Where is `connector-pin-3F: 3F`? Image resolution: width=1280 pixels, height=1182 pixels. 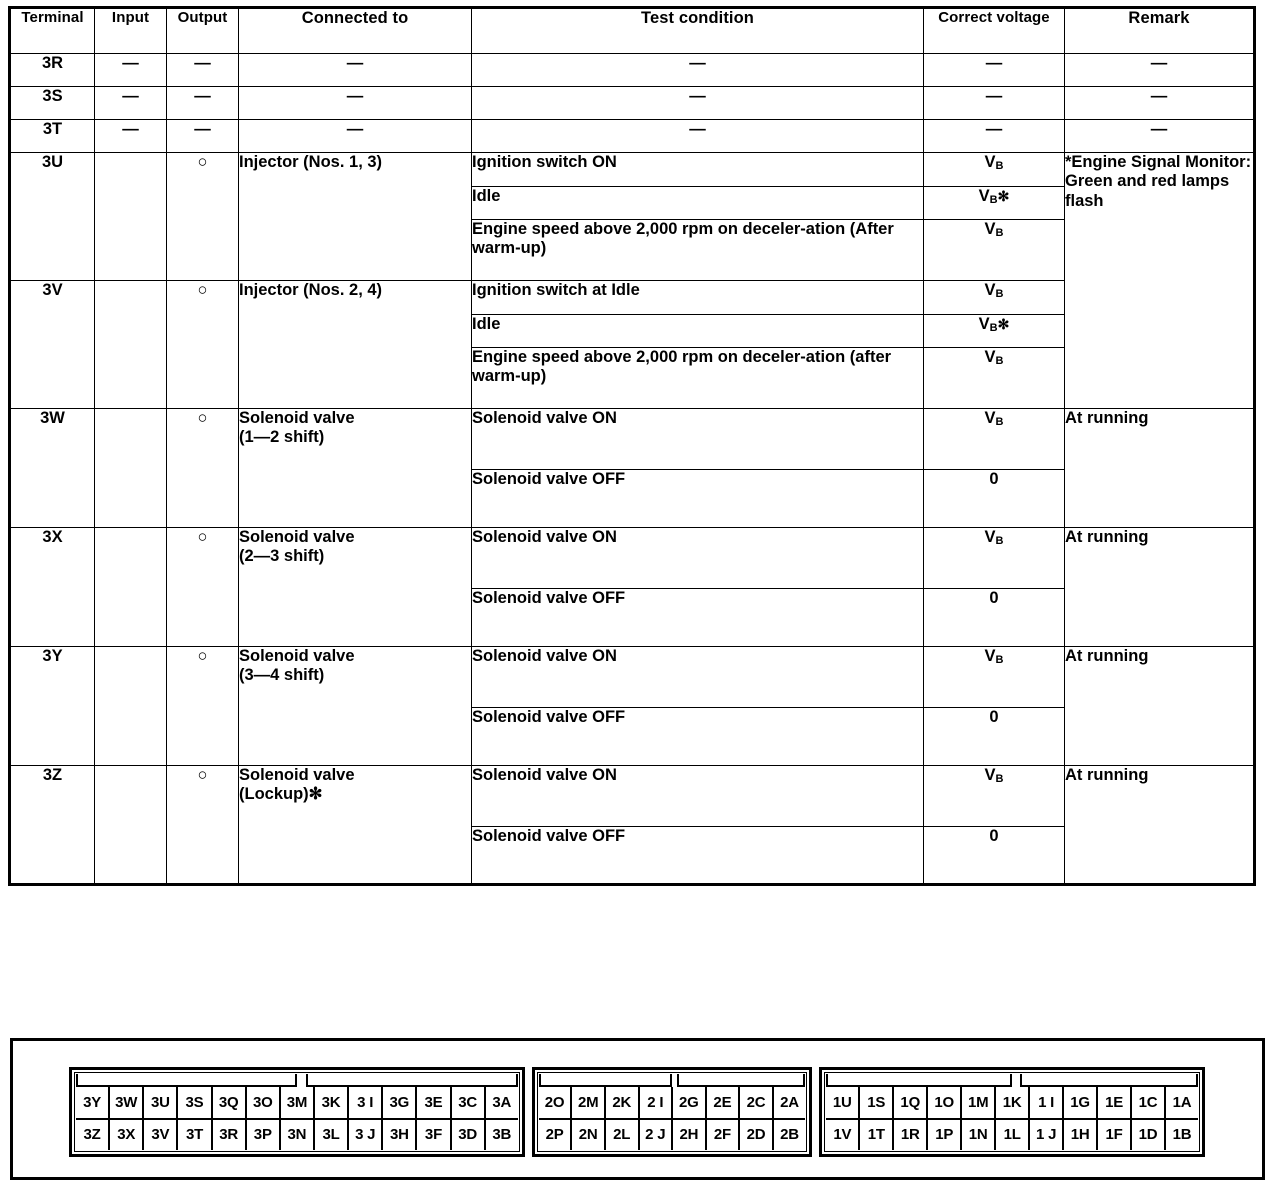 connector-pin-3F: 3F is located at coordinates (433, 1135).